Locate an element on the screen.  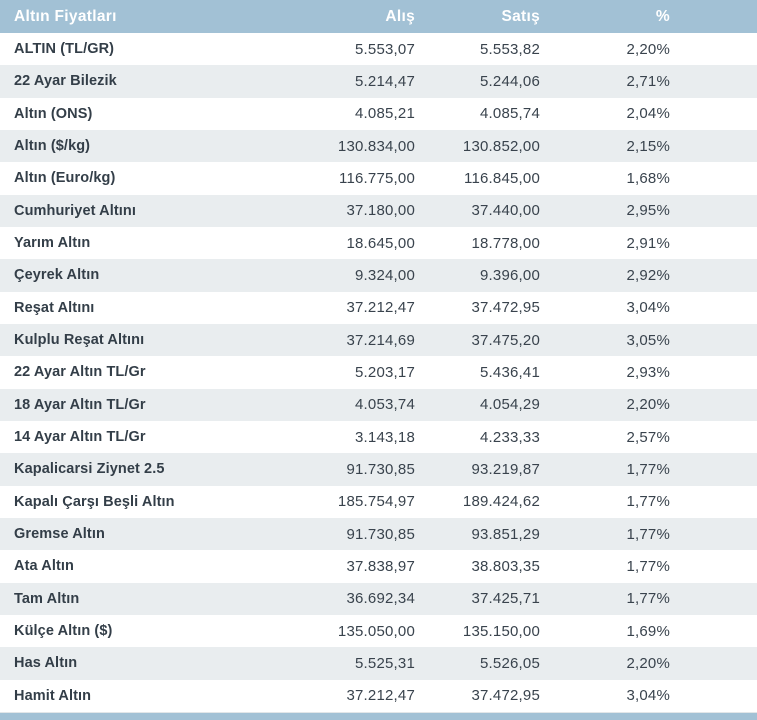
instrument-name-cell: 14 Ayar Altın TL/Gr is located at coordinates (80, 437).